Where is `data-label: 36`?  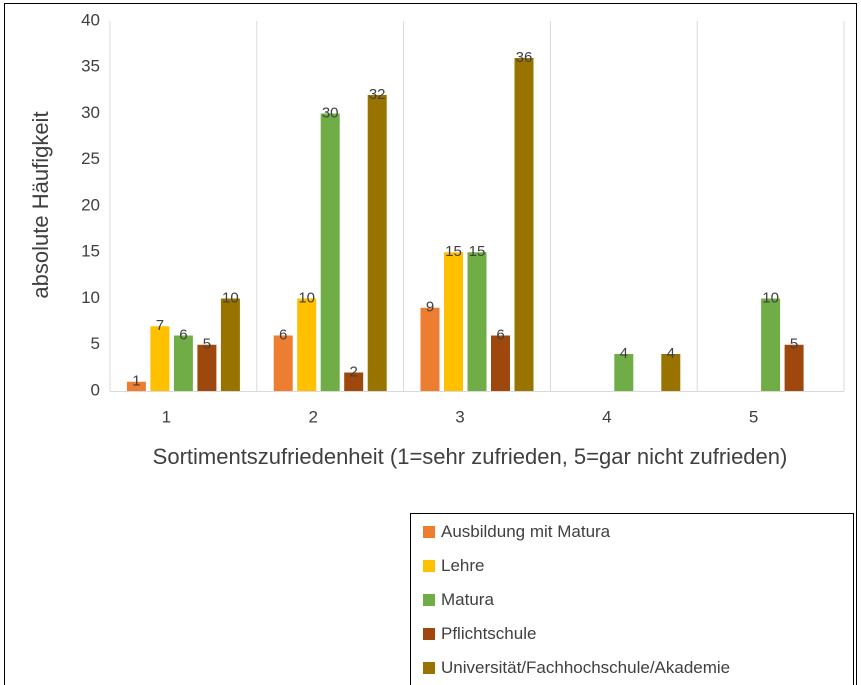
data-label: 36 is located at coordinates (524, 57).